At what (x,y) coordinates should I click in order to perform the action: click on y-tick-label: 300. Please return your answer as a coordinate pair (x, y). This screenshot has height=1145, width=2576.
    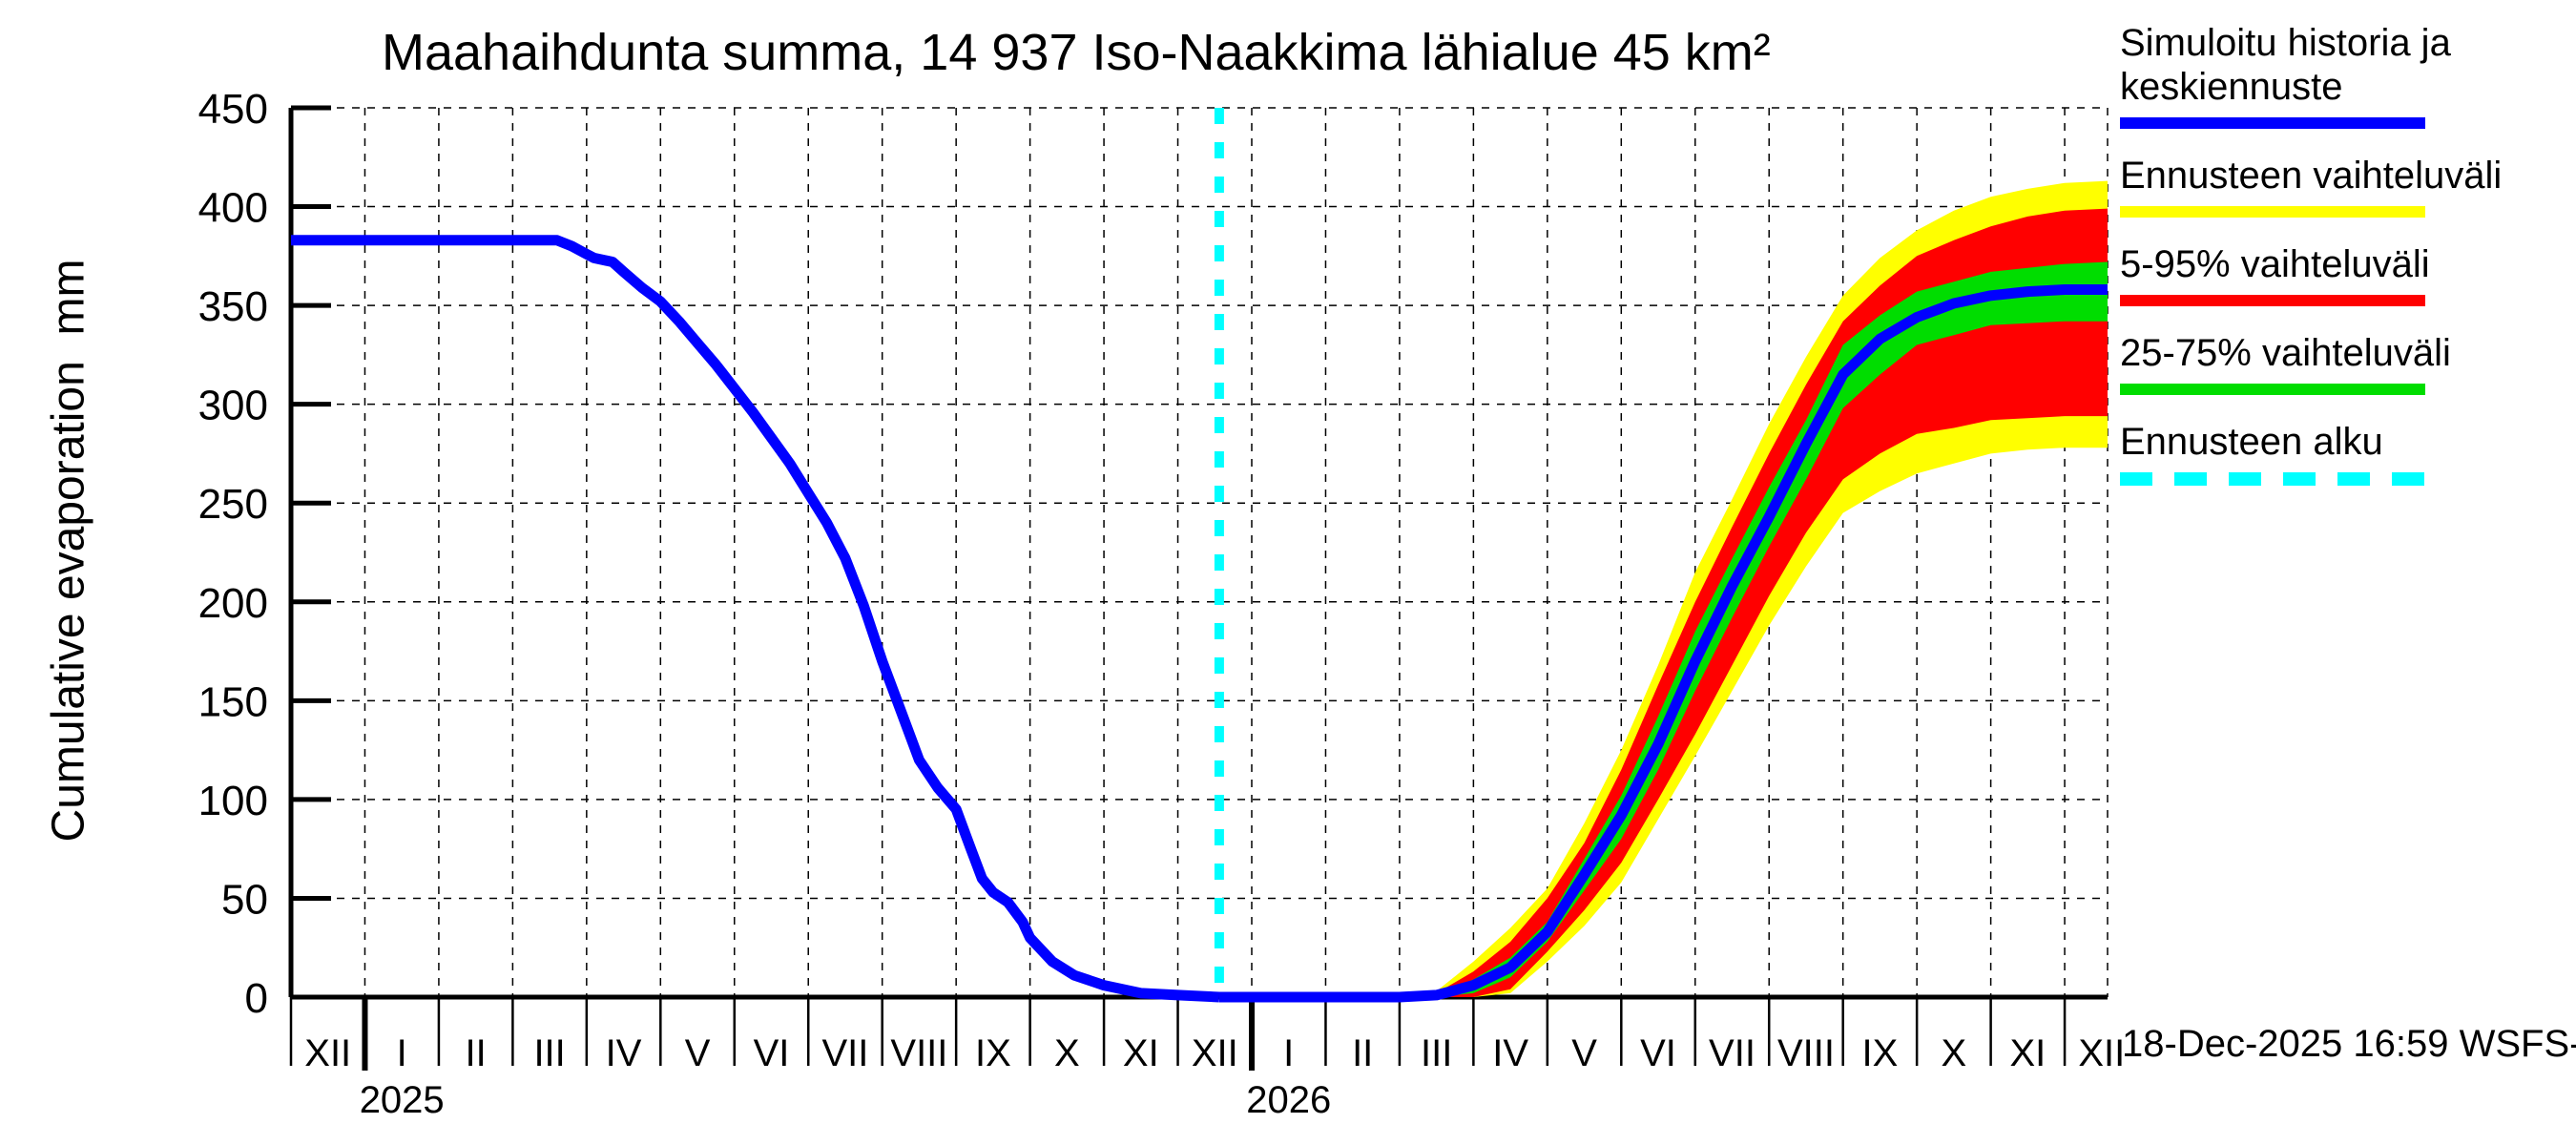
    Looking at the image, I should click on (233, 406).